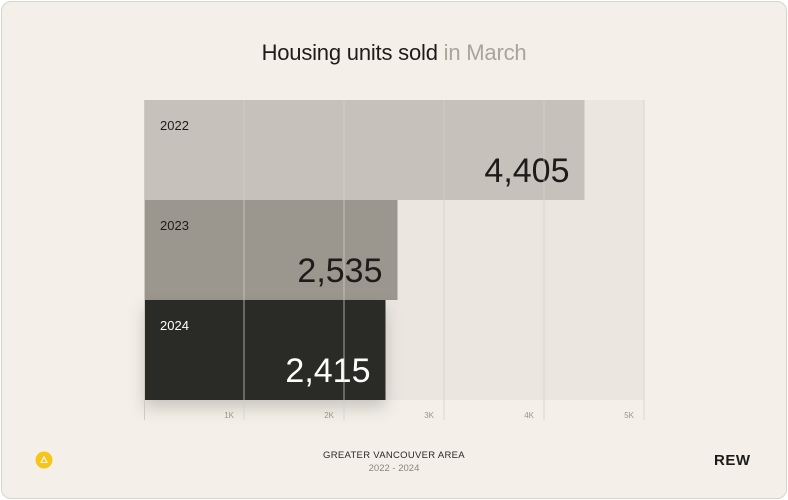 The image size is (788, 500). I want to click on x-tick-label-5K: 5K, so click(629, 415).